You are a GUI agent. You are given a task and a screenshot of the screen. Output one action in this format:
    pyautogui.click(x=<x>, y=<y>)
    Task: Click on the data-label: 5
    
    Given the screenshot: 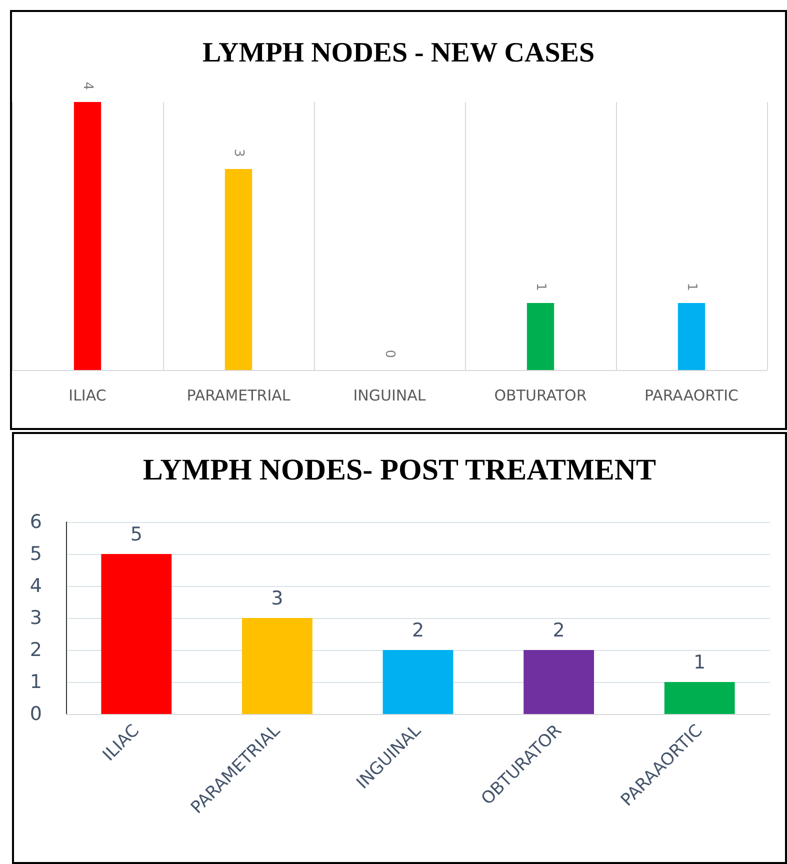 What is the action you would take?
    pyautogui.click(x=136, y=535)
    